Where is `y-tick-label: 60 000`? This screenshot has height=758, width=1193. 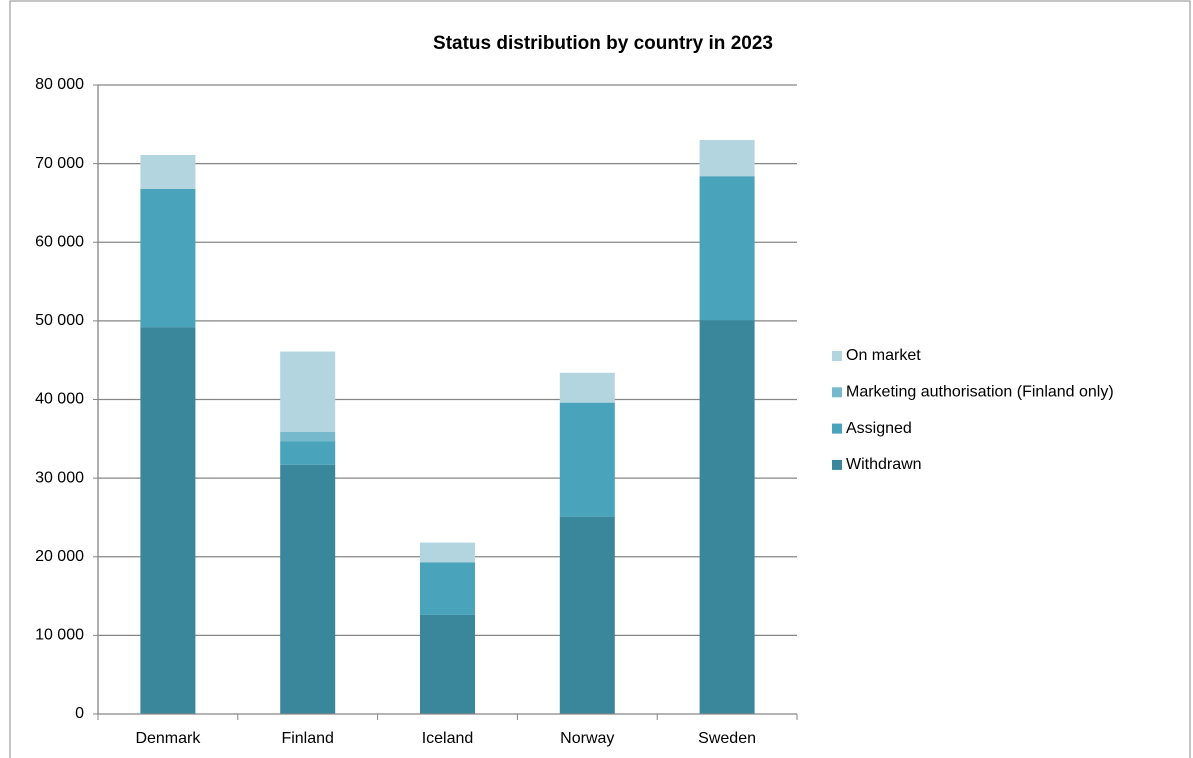
y-tick-label: 60 000 is located at coordinates (59, 241).